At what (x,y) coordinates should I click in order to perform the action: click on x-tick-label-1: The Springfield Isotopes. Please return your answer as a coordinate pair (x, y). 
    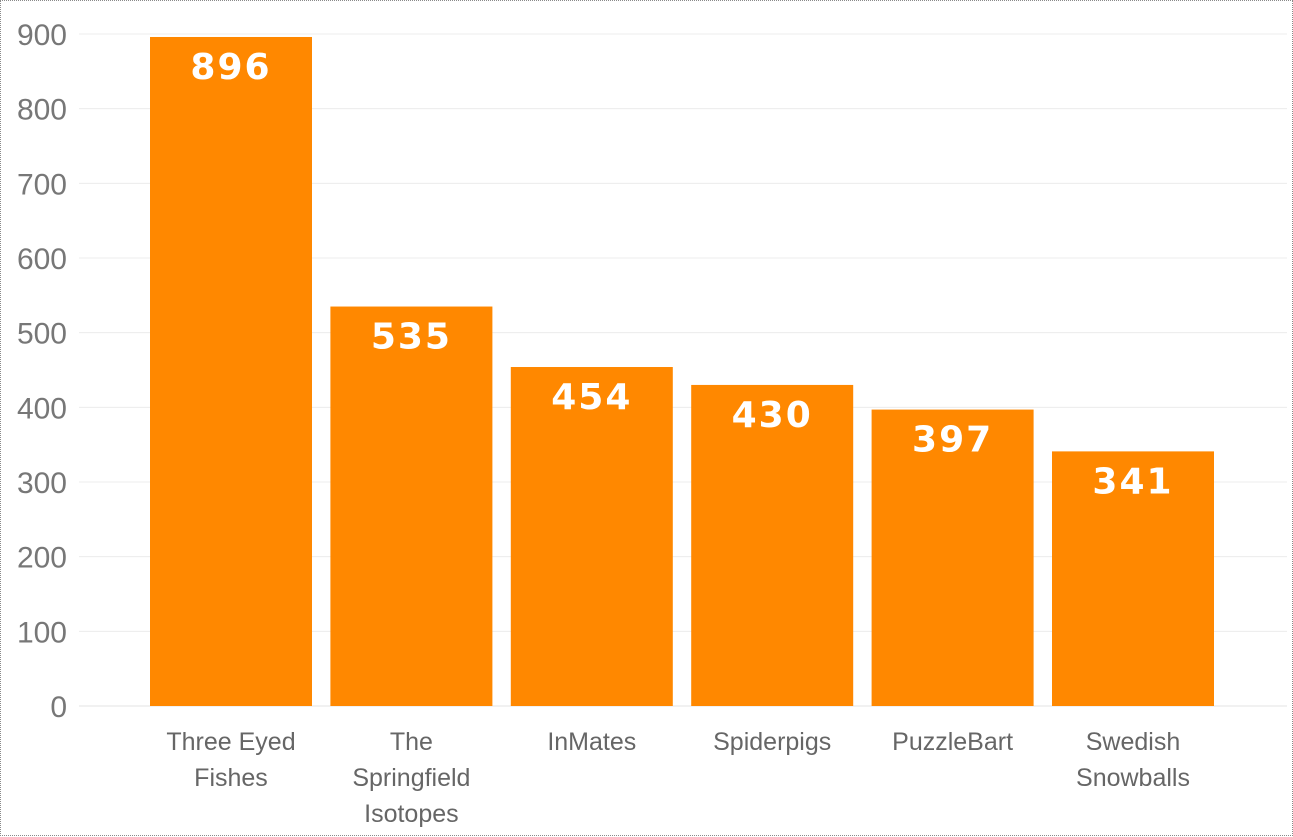
    Looking at the image, I should click on (411, 778).